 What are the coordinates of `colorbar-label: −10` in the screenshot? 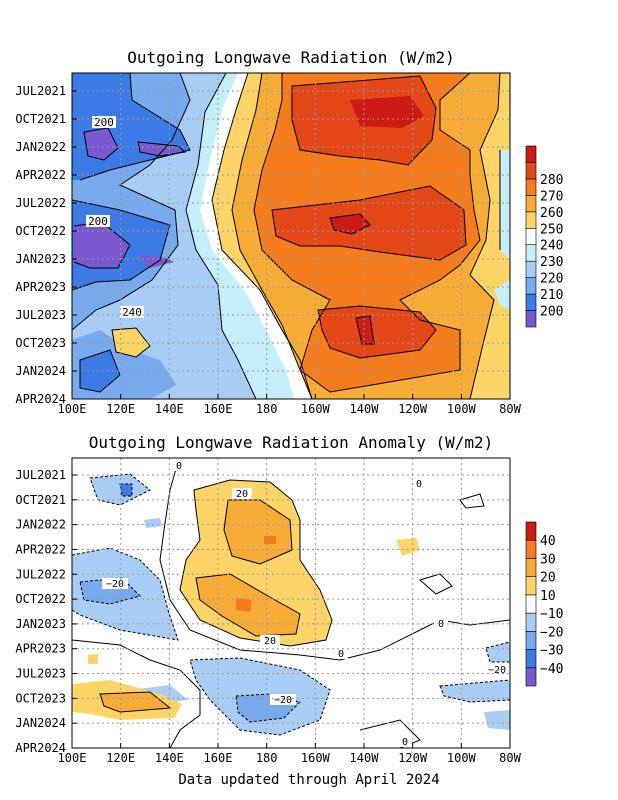 It's located at (551, 614).